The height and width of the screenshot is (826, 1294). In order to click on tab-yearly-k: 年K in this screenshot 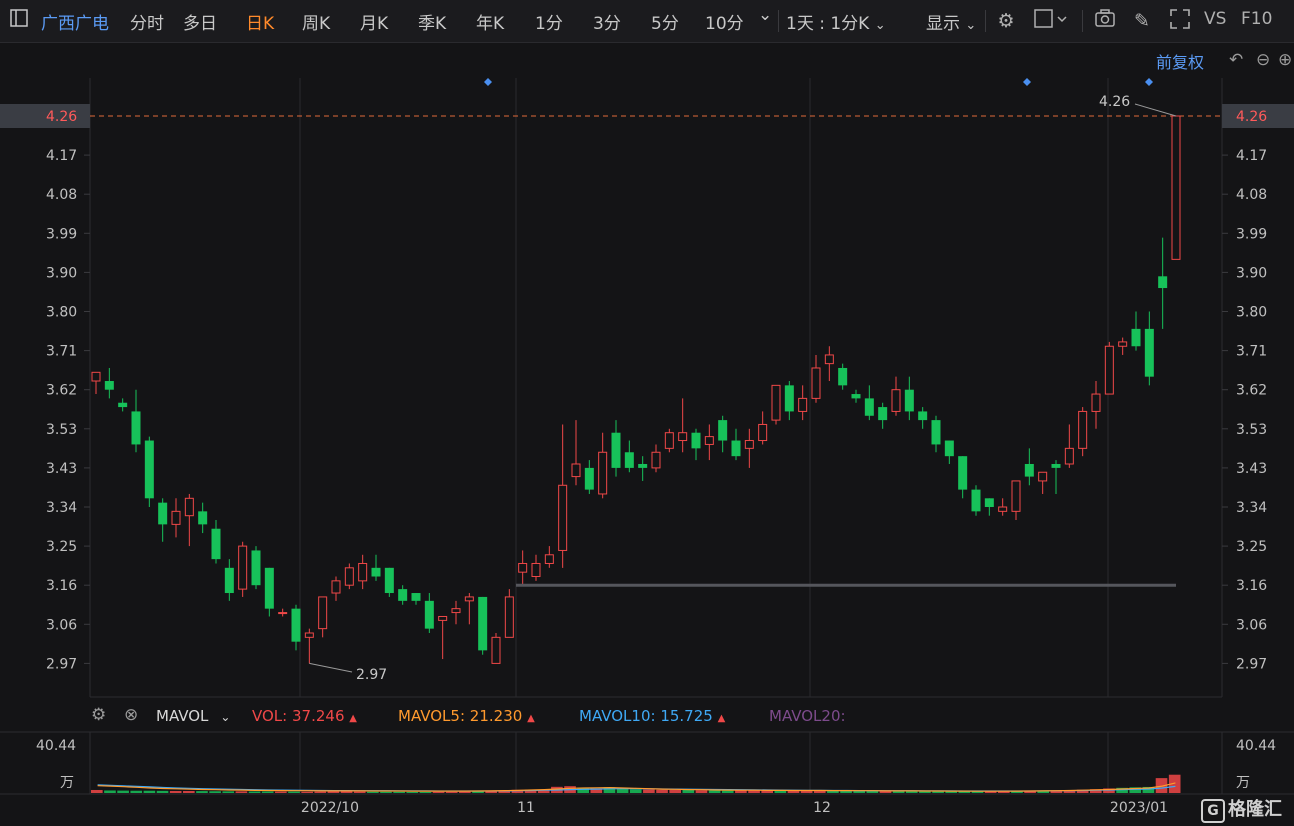, I will do `click(490, 24)`.